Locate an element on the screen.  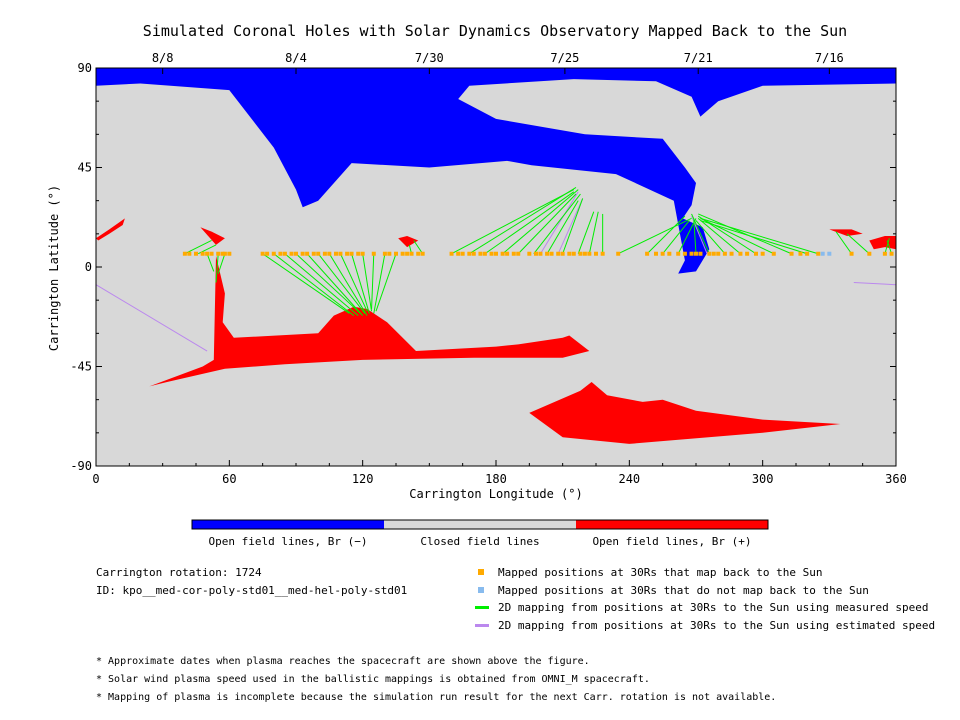
legend-swatch-estimated is located at coordinates (482, 625).